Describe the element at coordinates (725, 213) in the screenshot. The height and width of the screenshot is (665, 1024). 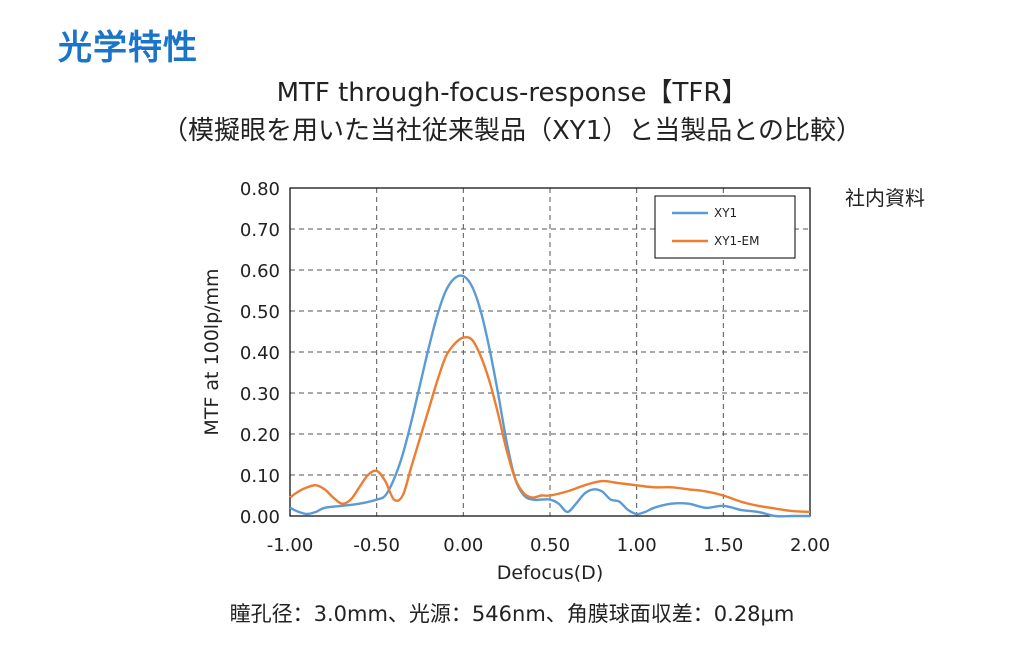
I see `legend-label: XY1` at that location.